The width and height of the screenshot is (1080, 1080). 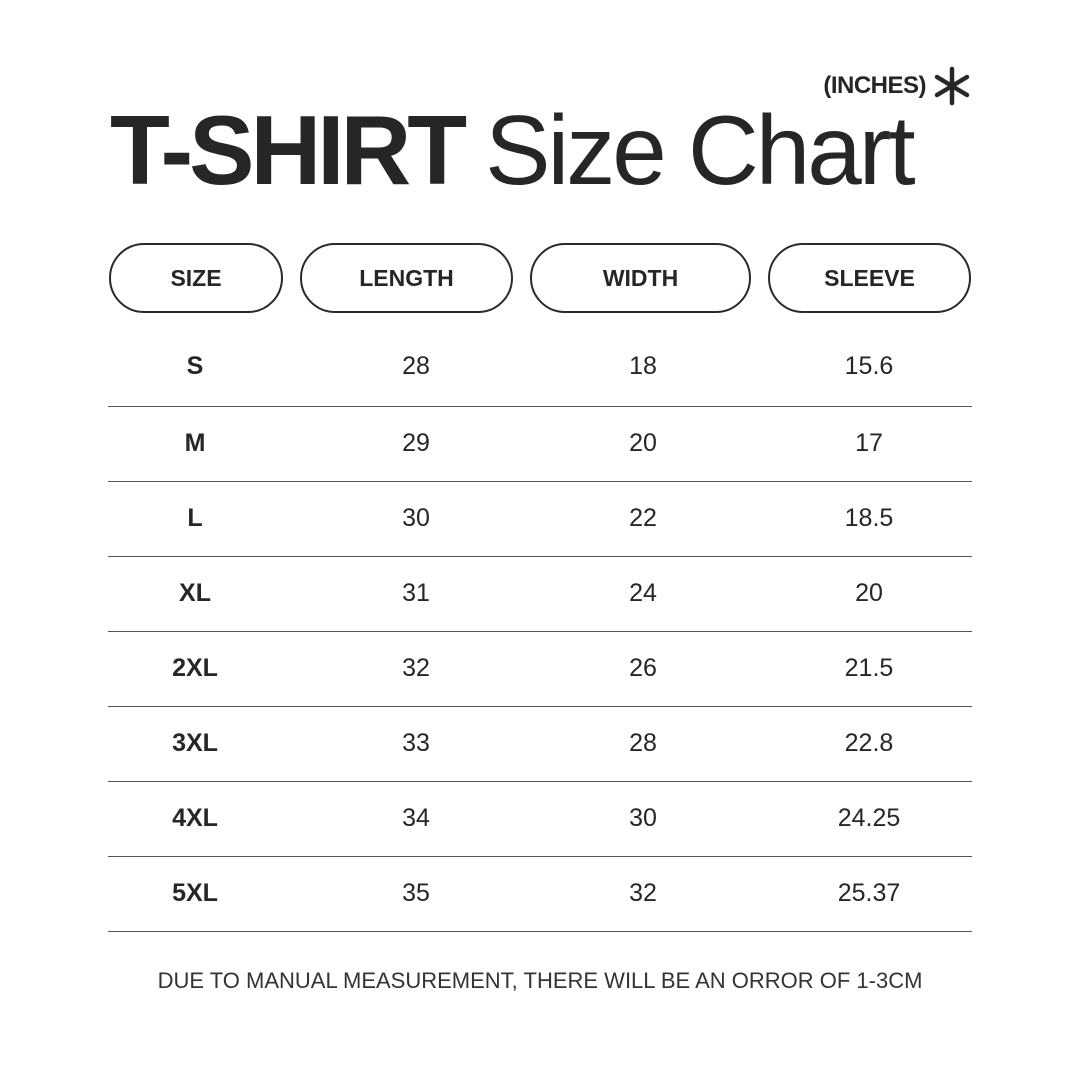 I want to click on cell-size: 4XL, so click(x=195, y=818).